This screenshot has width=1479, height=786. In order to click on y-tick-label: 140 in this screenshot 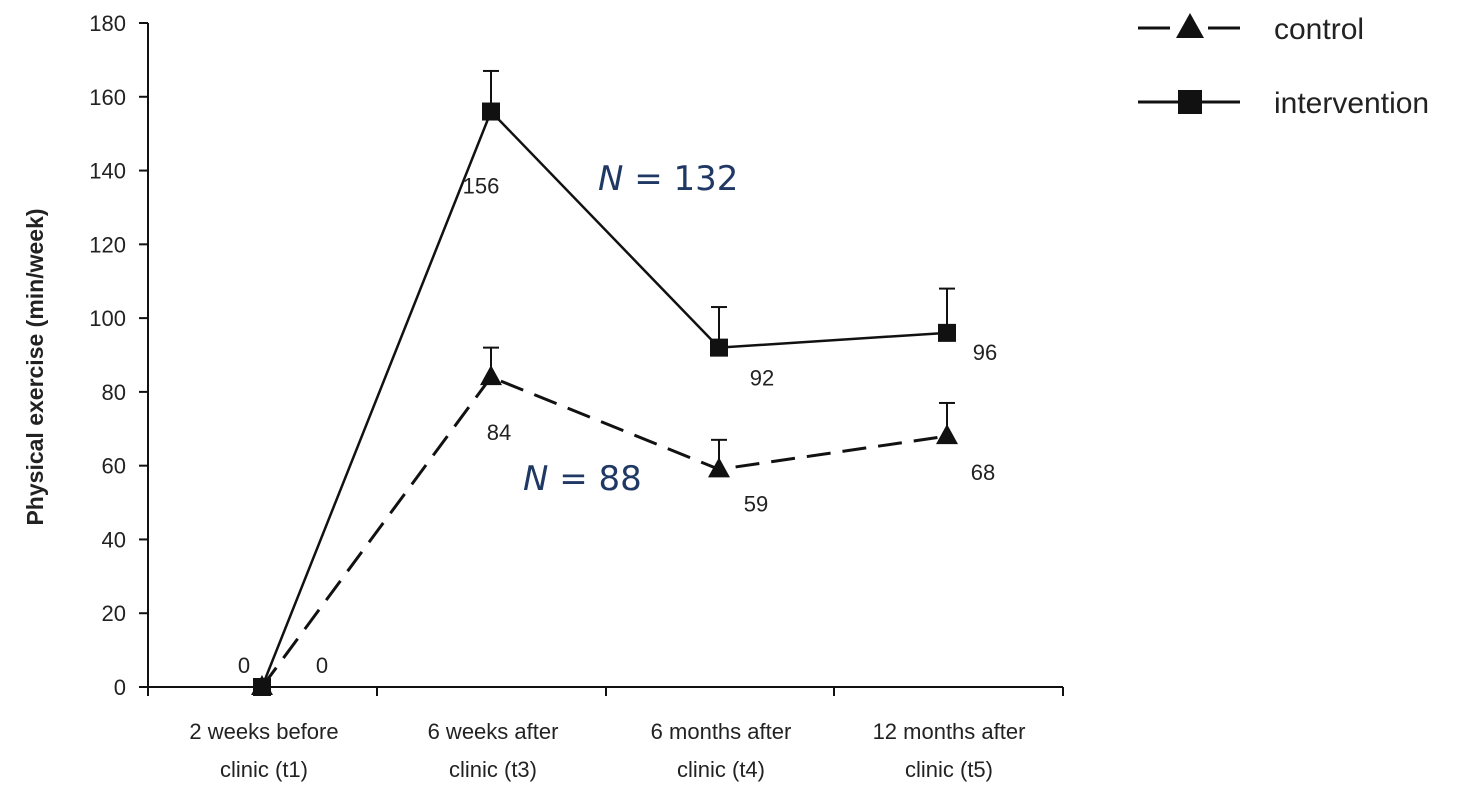, I will do `click(107, 171)`.